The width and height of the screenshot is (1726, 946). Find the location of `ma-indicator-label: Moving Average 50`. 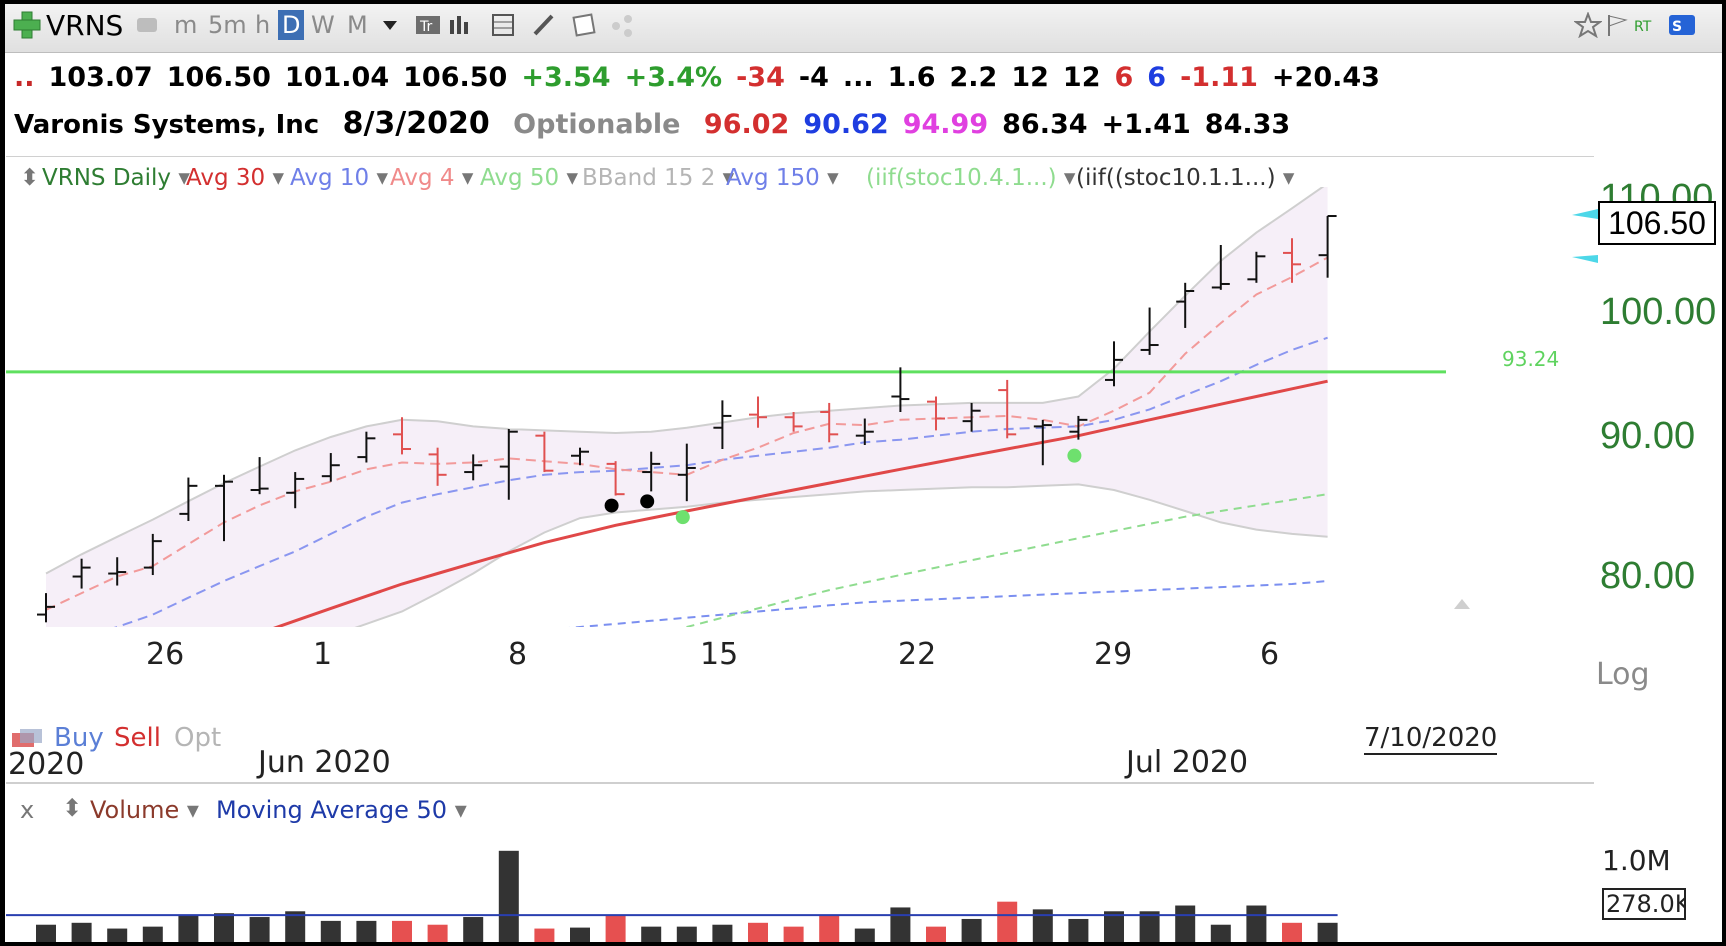

ma-indicator-label: Moving Average 50 is located at coordinates (341, 810).